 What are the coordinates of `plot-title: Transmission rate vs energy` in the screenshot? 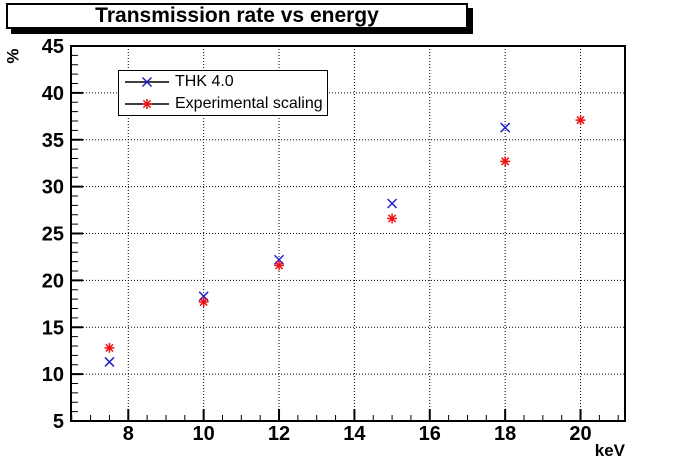 It's located at (237, 15).